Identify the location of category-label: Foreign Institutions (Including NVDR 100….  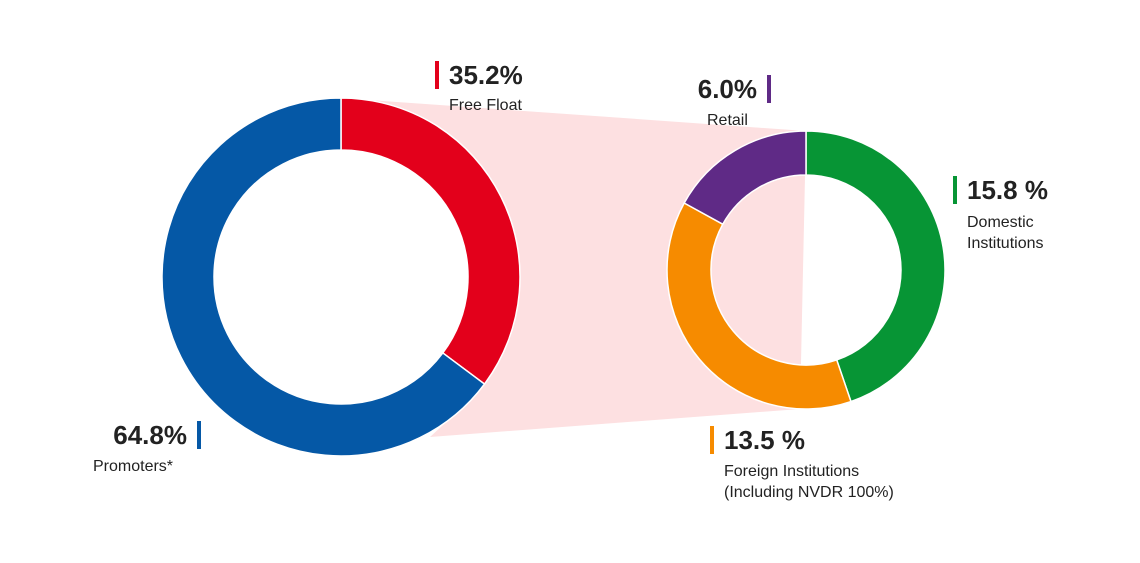
(809, 482).